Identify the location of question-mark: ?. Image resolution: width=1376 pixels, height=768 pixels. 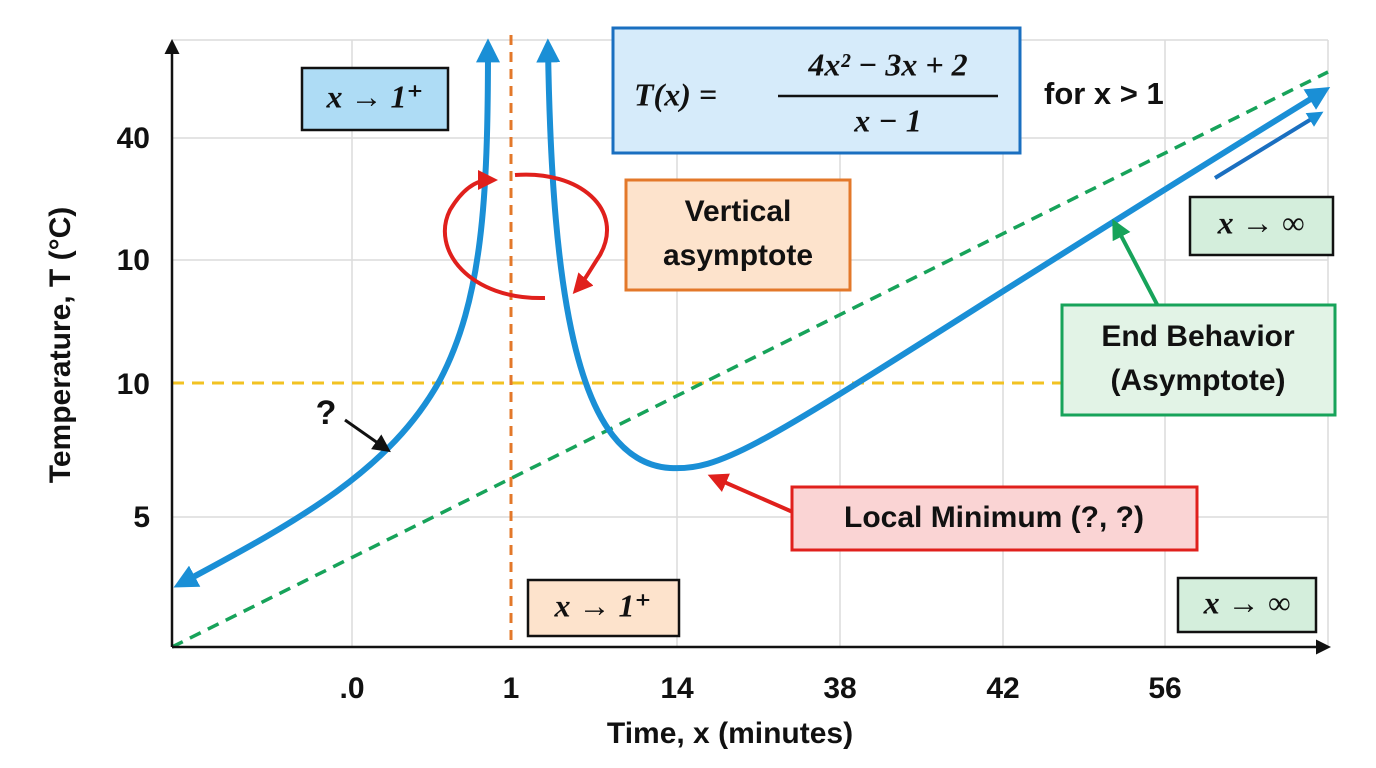
(326, 413).